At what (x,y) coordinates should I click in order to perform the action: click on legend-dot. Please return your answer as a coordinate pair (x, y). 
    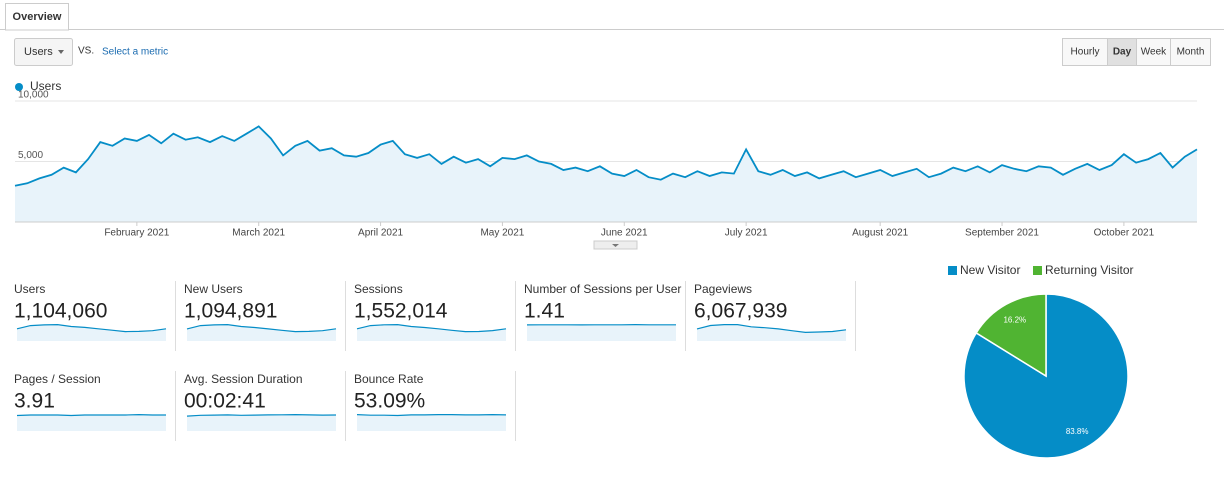
    Looking at the image, I should click on (19, 87).